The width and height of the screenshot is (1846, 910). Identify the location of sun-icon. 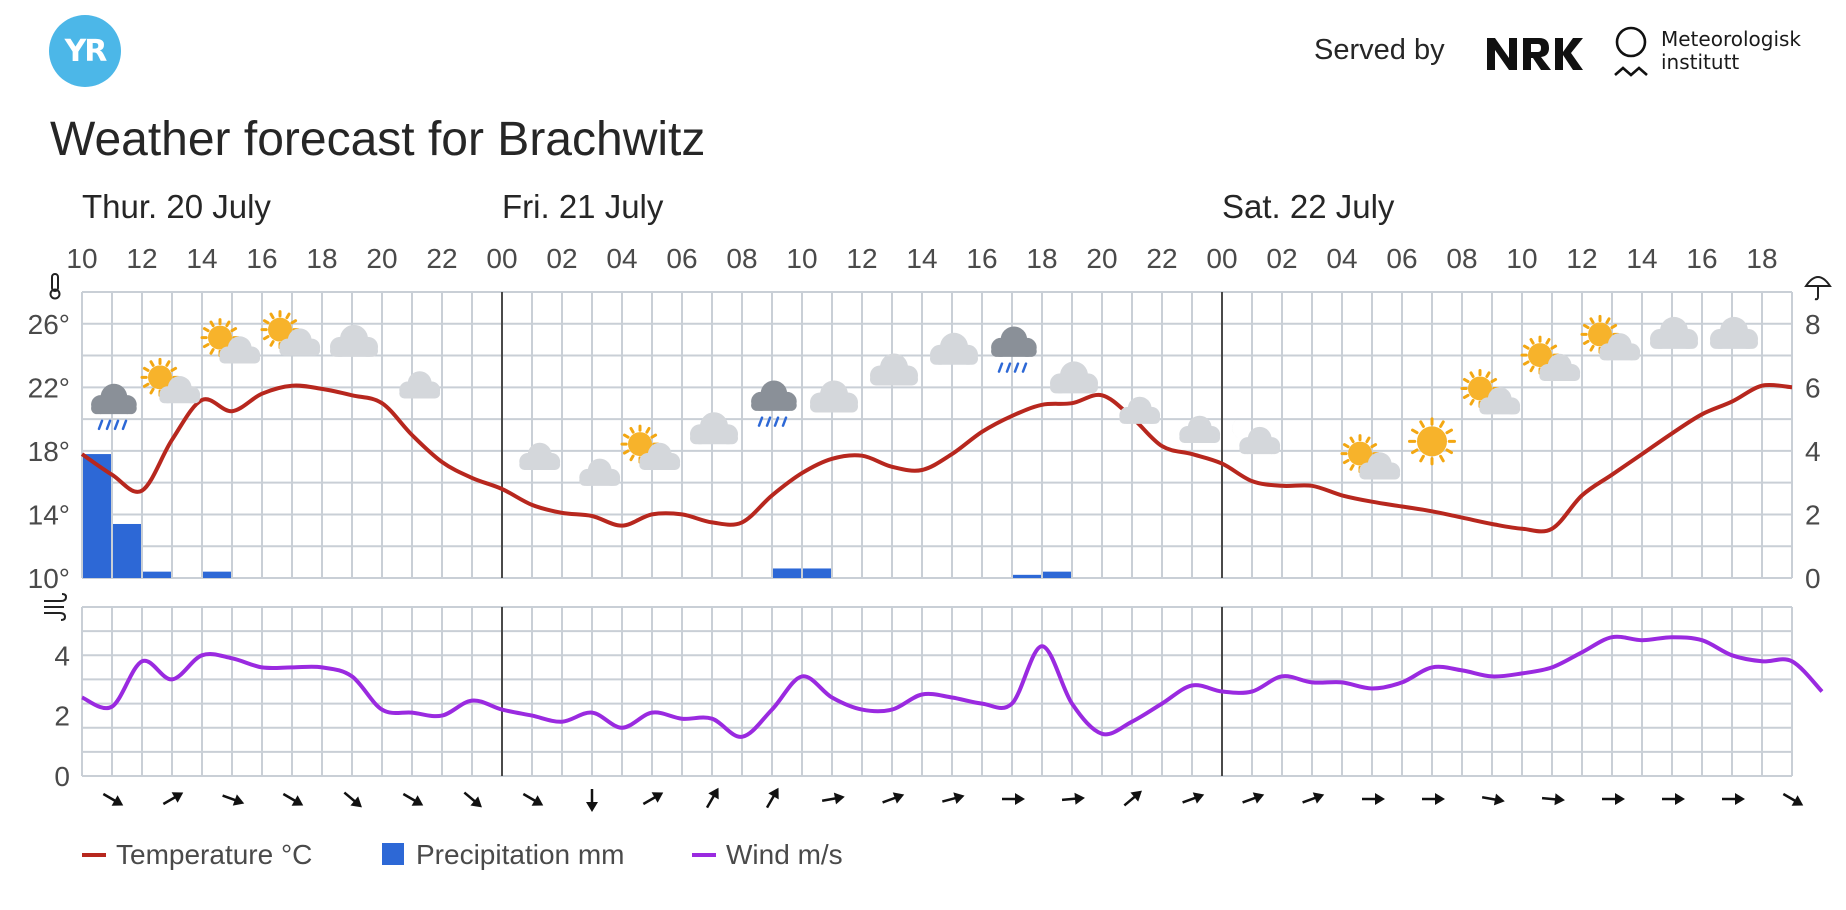
(1432, 441).